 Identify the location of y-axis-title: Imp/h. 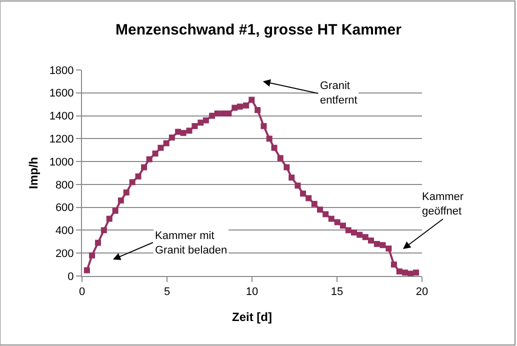
(33, 173).